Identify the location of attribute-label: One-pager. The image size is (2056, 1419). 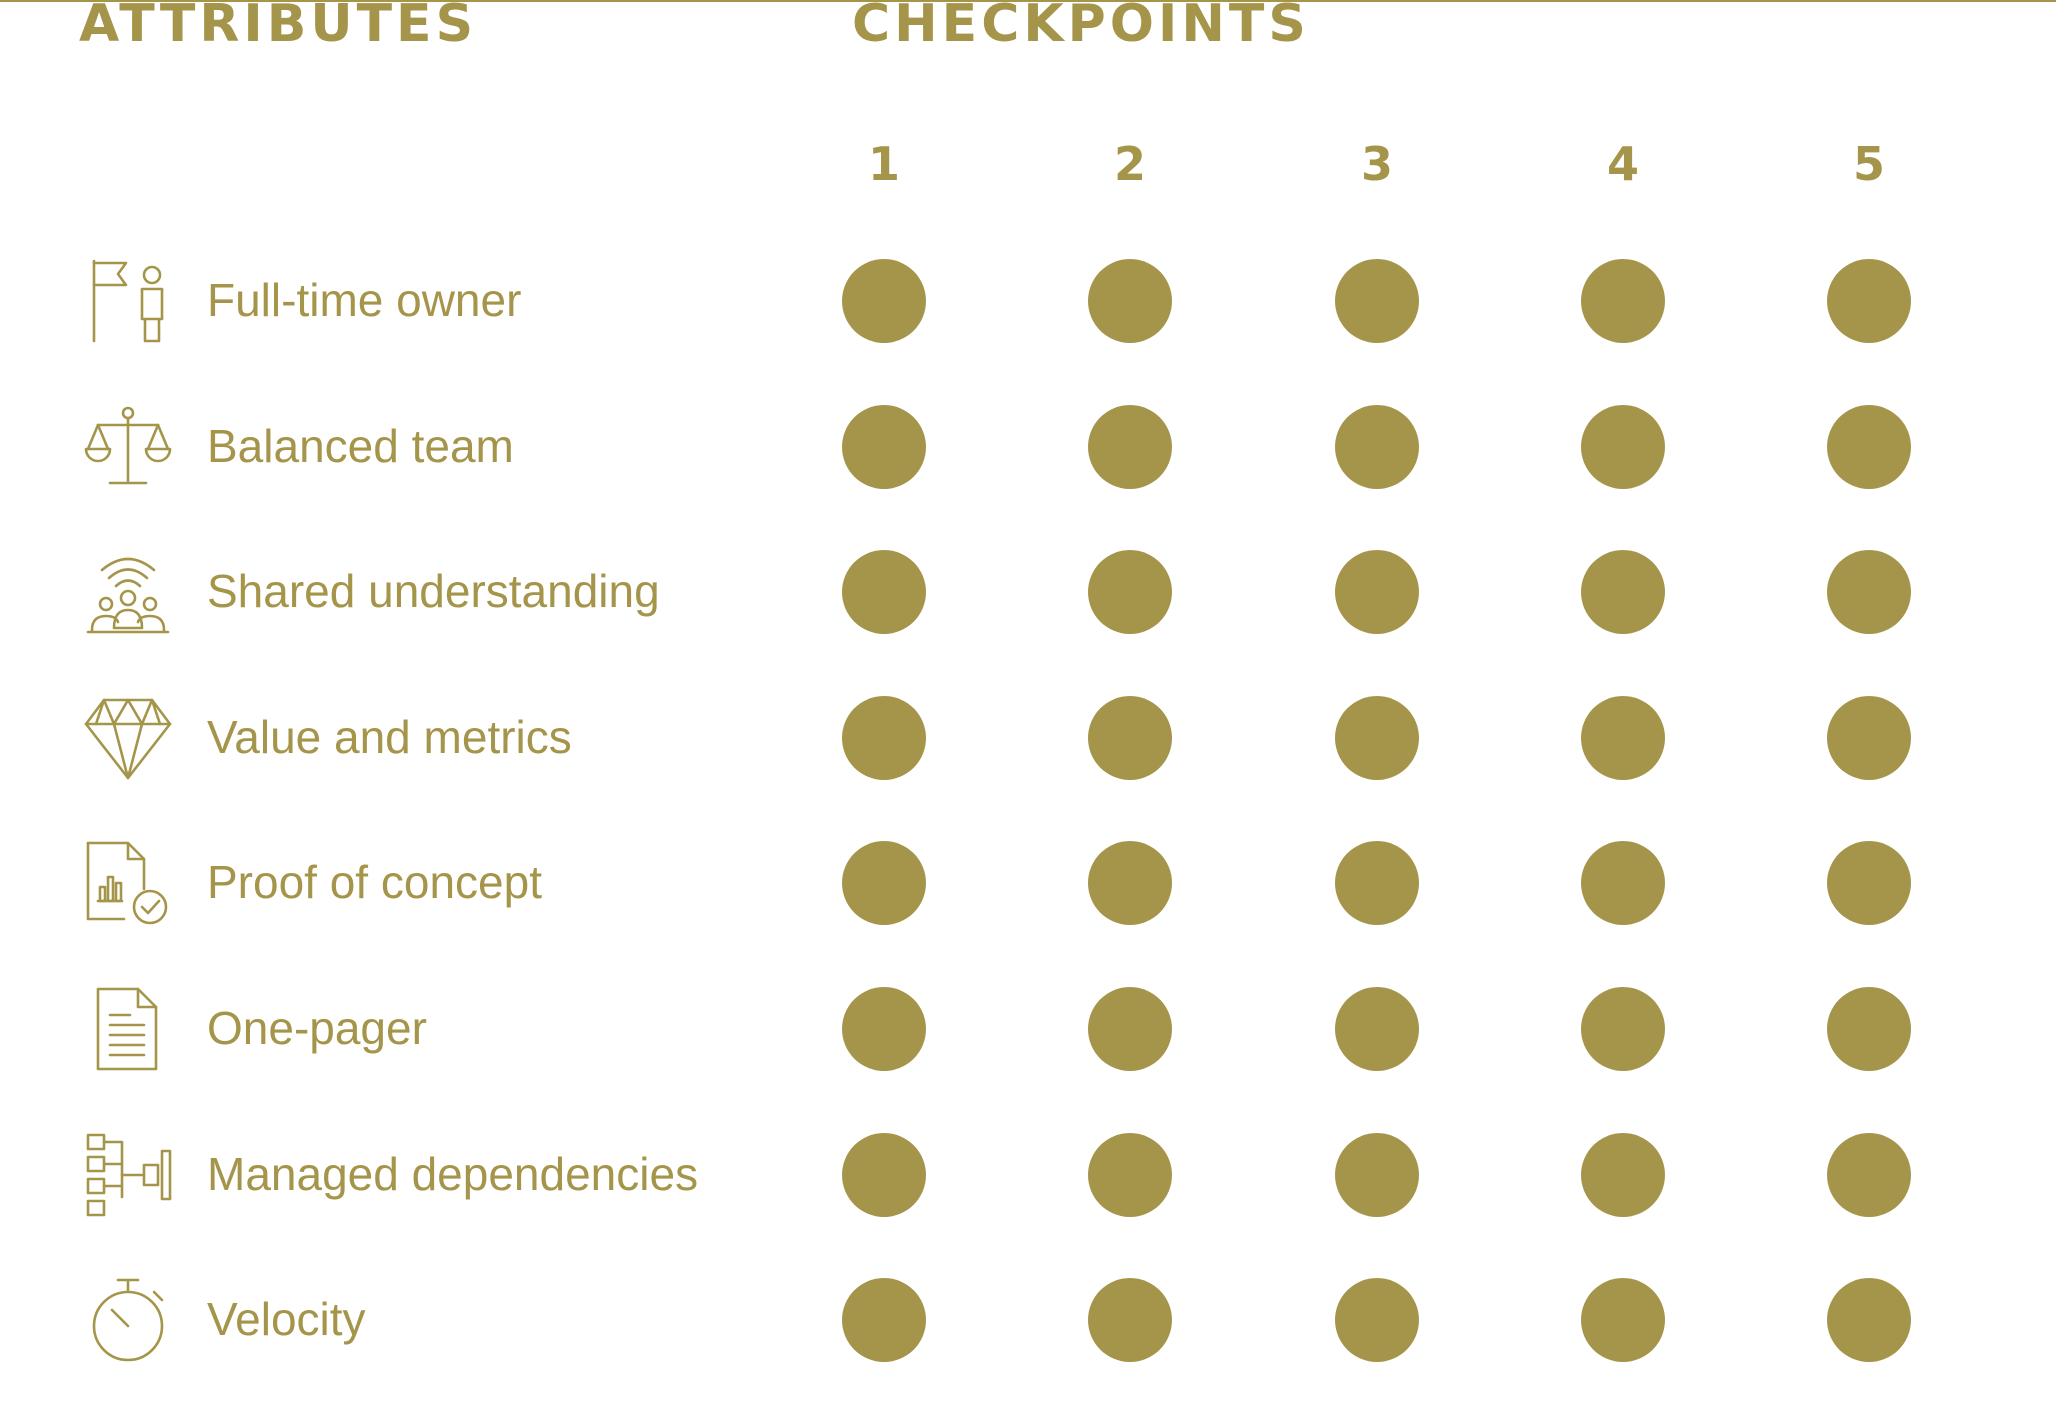
(317, 1028).